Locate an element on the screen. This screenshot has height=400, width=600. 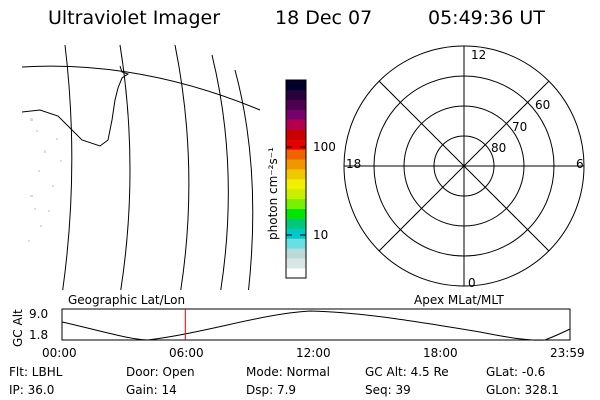
timeline-xtick: 23:59 is located at coordinates (567, 353).